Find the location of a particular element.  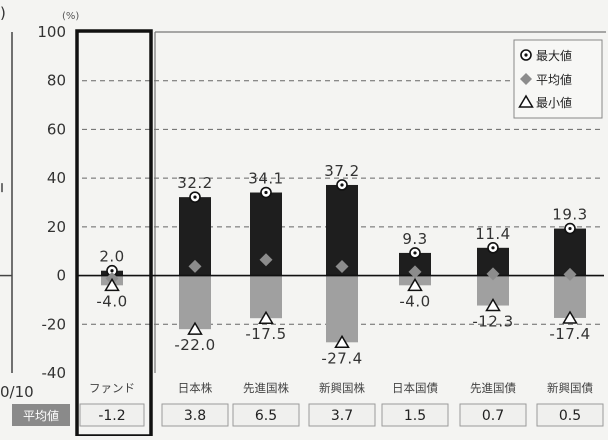

avg-row-value: 3.7 is located at coordinates (342, 416).